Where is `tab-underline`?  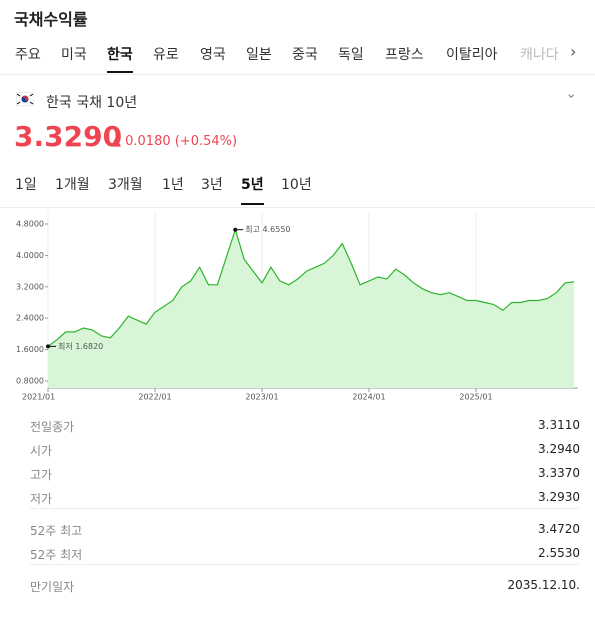 tab-underline is located at coordinates (120, 72).